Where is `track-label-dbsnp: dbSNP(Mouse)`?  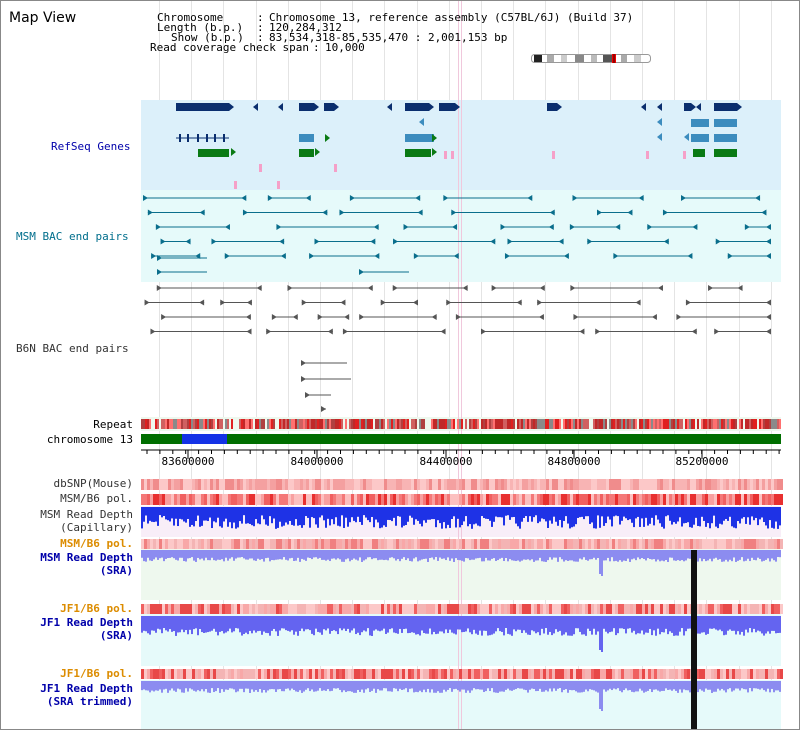
track-label-dbsnp: dbSNP(Mouse) is located at coordinates (93, 483).